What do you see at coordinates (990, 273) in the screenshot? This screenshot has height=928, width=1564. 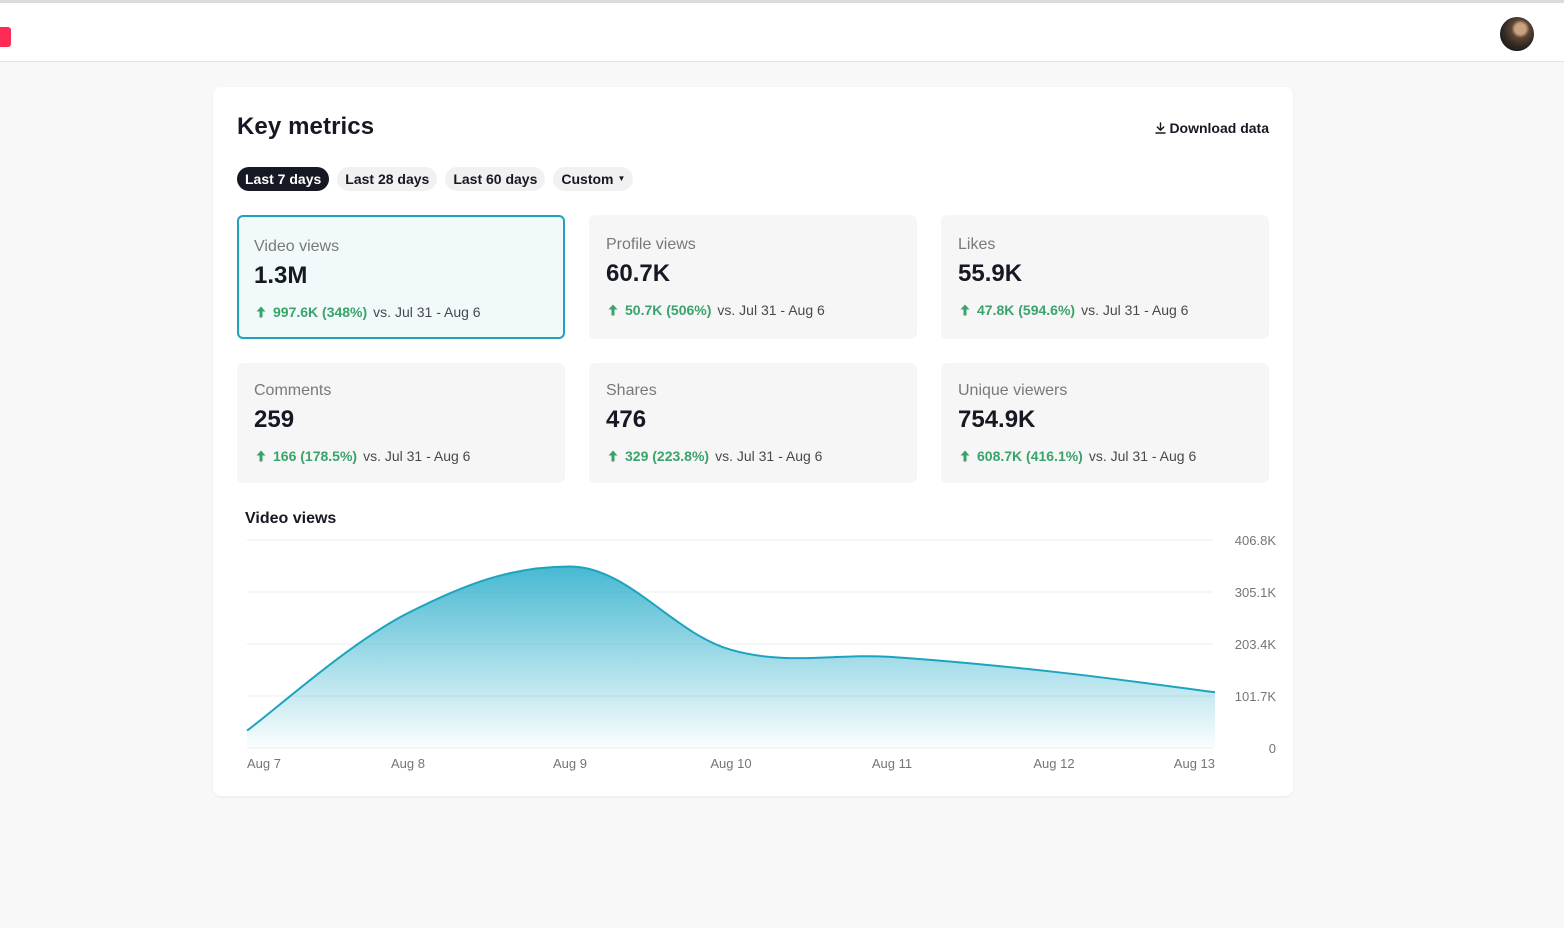 I see `metric-value: 55.9K` at bounding box center [990, 273].